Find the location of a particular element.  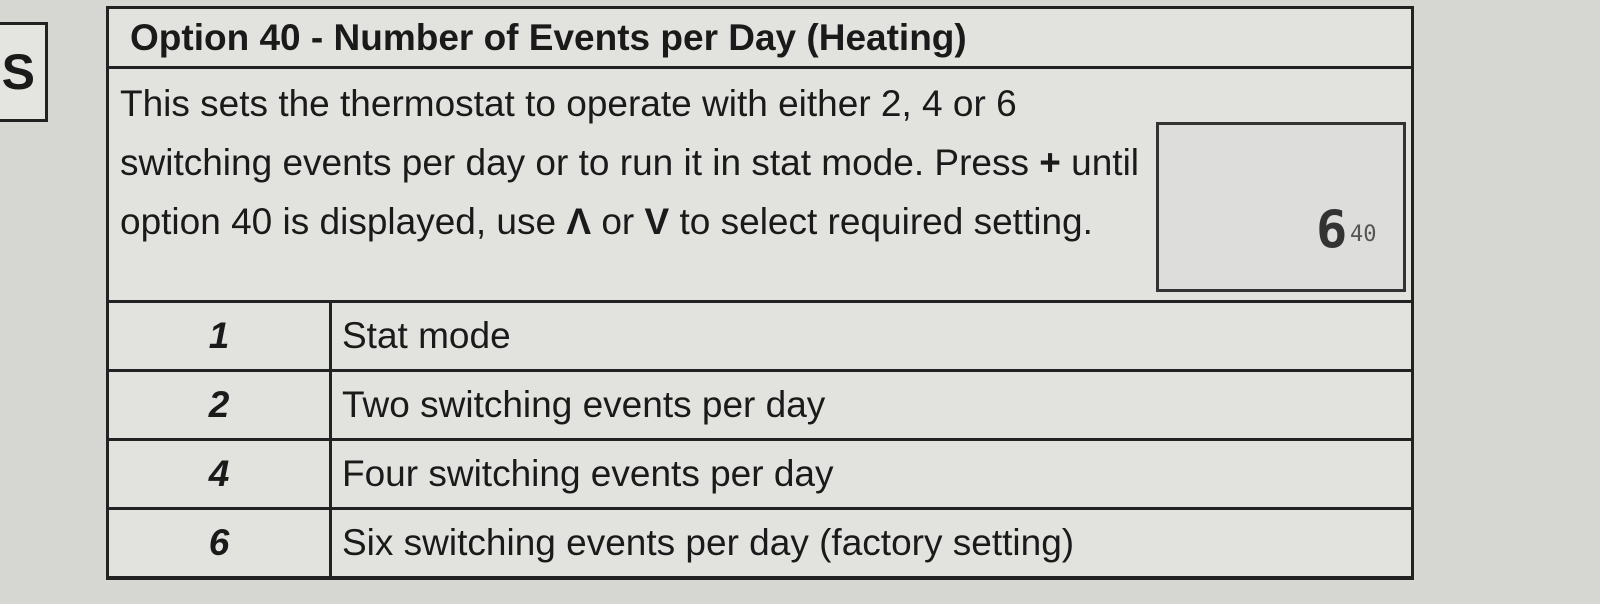

setting-number: 4 is located at coordinates (219, 474).